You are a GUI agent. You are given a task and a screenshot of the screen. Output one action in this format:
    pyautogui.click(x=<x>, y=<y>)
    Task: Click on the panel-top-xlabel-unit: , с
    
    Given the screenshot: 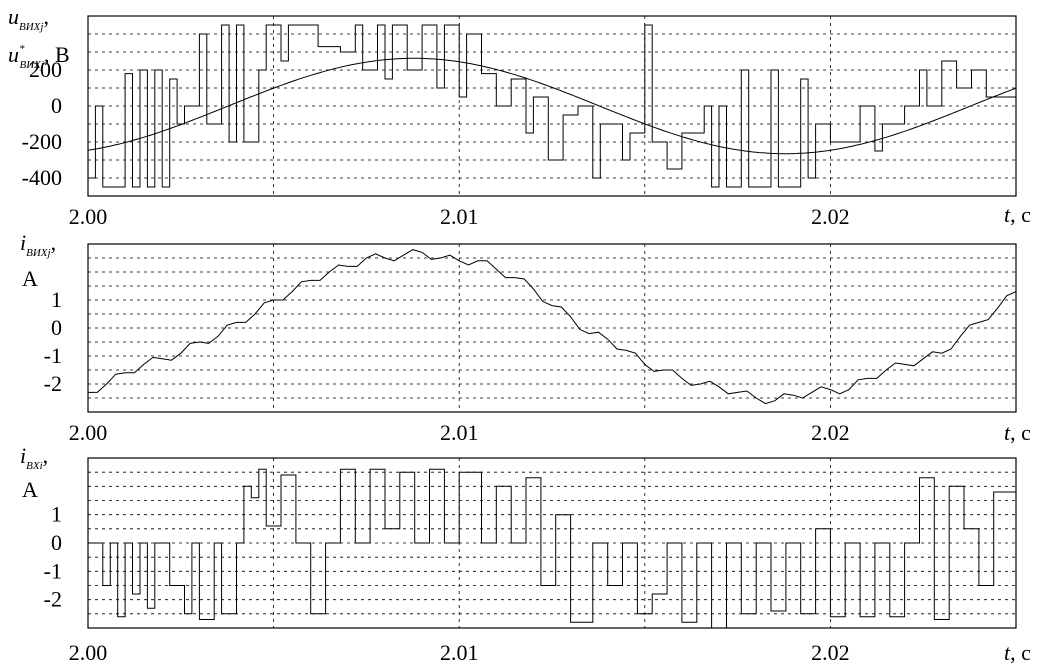 What is the action you would take?
    pyautogui.click(x=1020, y=214)
    